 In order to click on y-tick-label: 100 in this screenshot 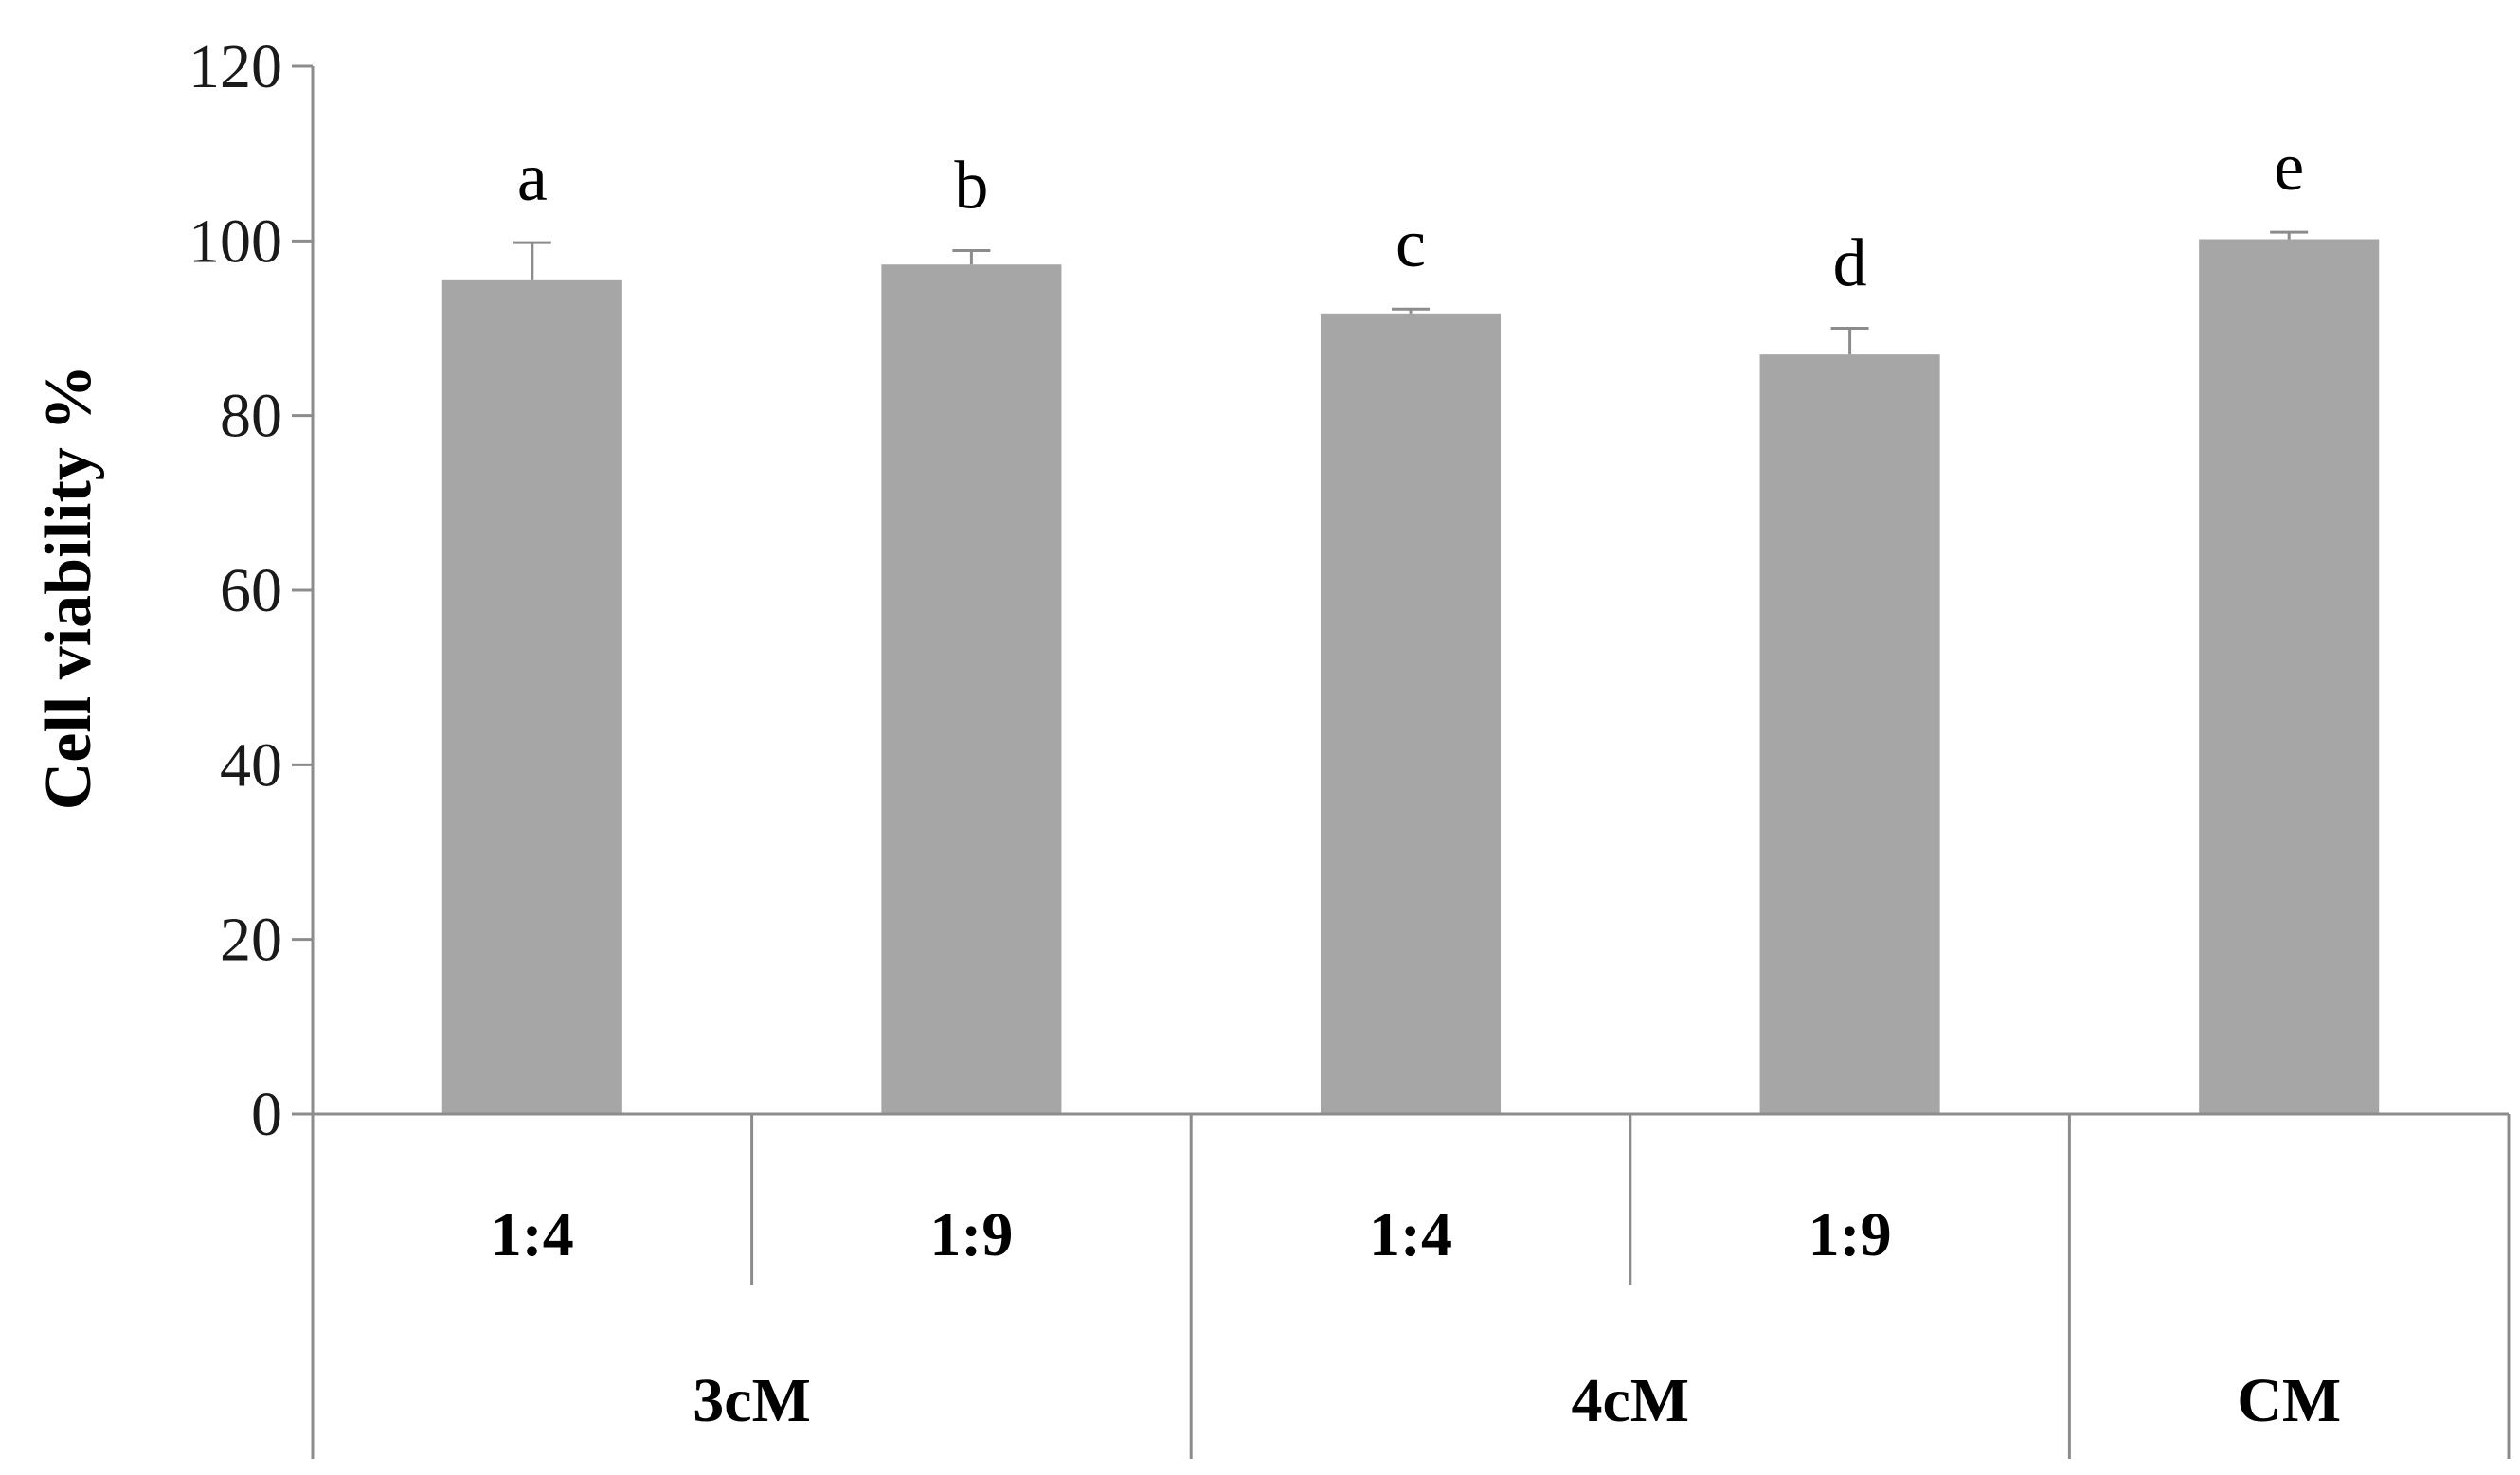, I will do `click(235, 242)`.